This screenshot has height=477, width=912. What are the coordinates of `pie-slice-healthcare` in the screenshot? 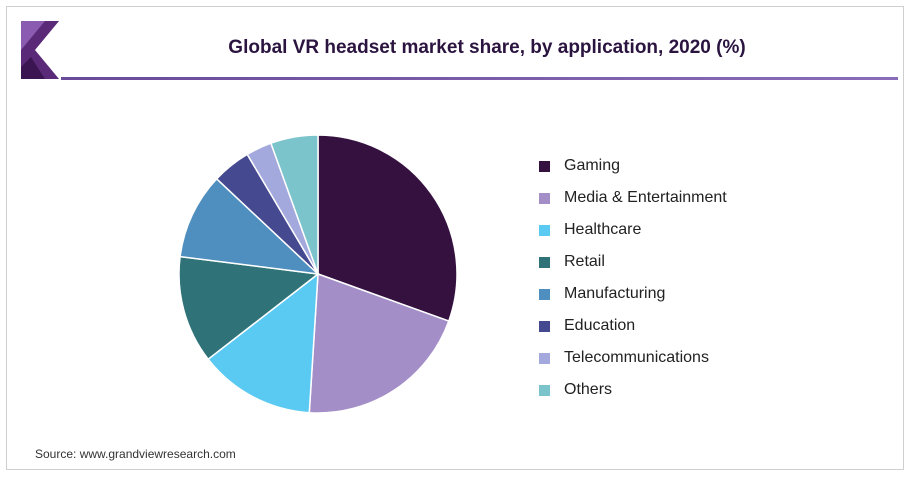 It's located at (263, 343).